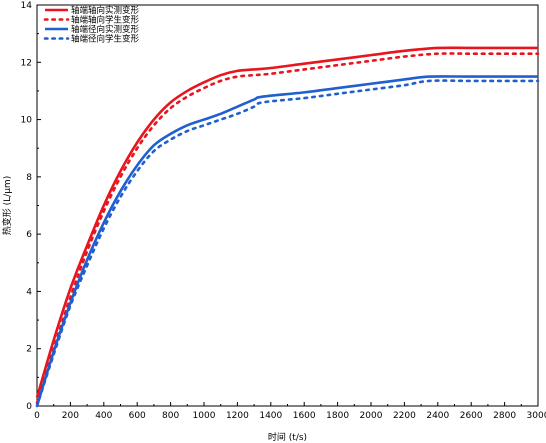 This screenshot has width=546, height=443. Describe the element at coordinates (29, 235) in the screenshot. I see `y-tick-label: 6` at that location.